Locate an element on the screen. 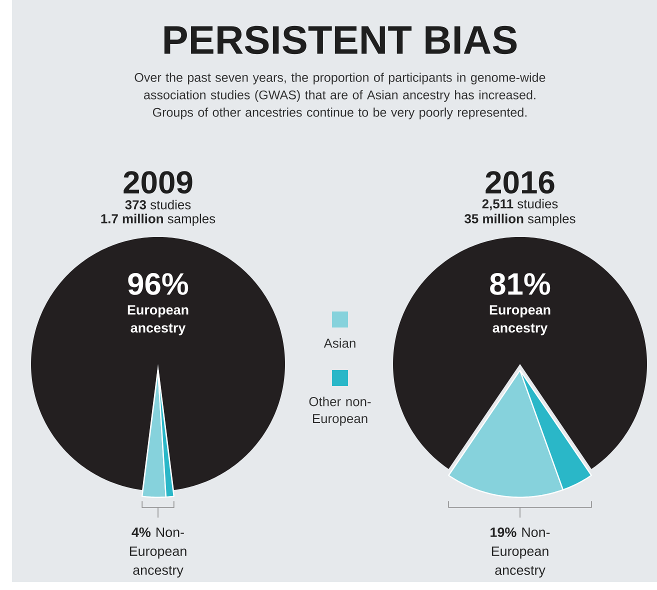  chart-title: 2009 is located at coordinates (158, 182).